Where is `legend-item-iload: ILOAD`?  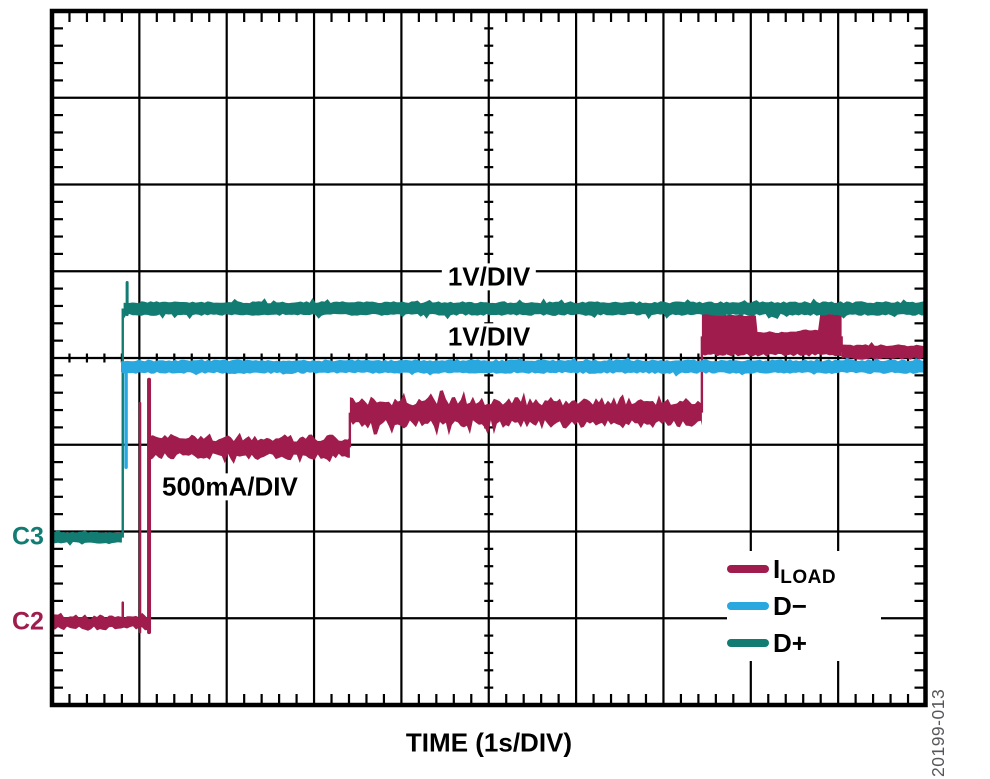 legend-item-iload: ILOAD is located at coordinates (804, 570).